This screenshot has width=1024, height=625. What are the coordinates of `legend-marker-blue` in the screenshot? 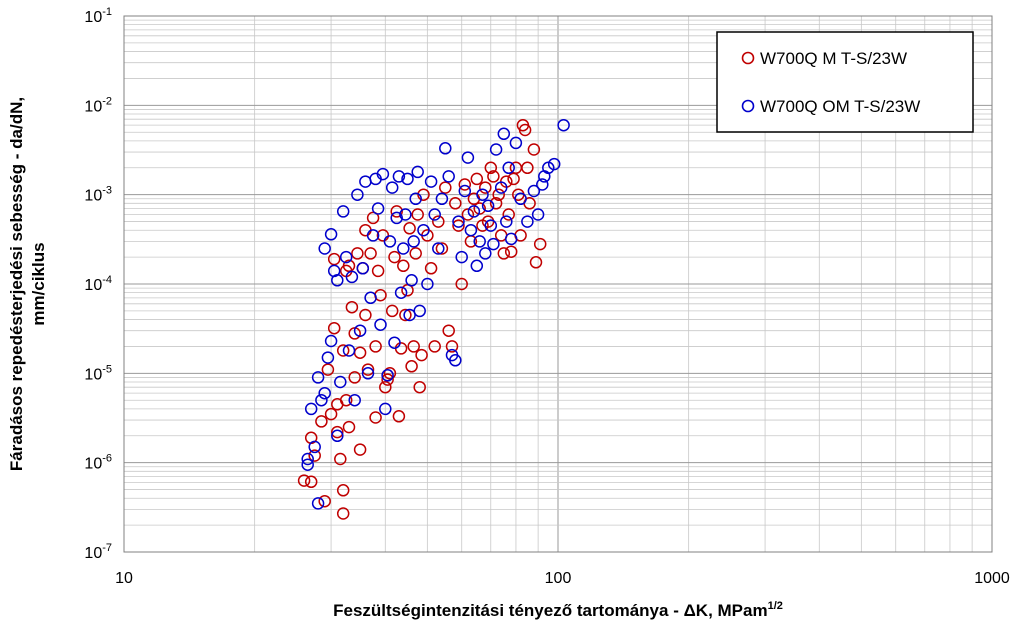 It's located at (748, 106).